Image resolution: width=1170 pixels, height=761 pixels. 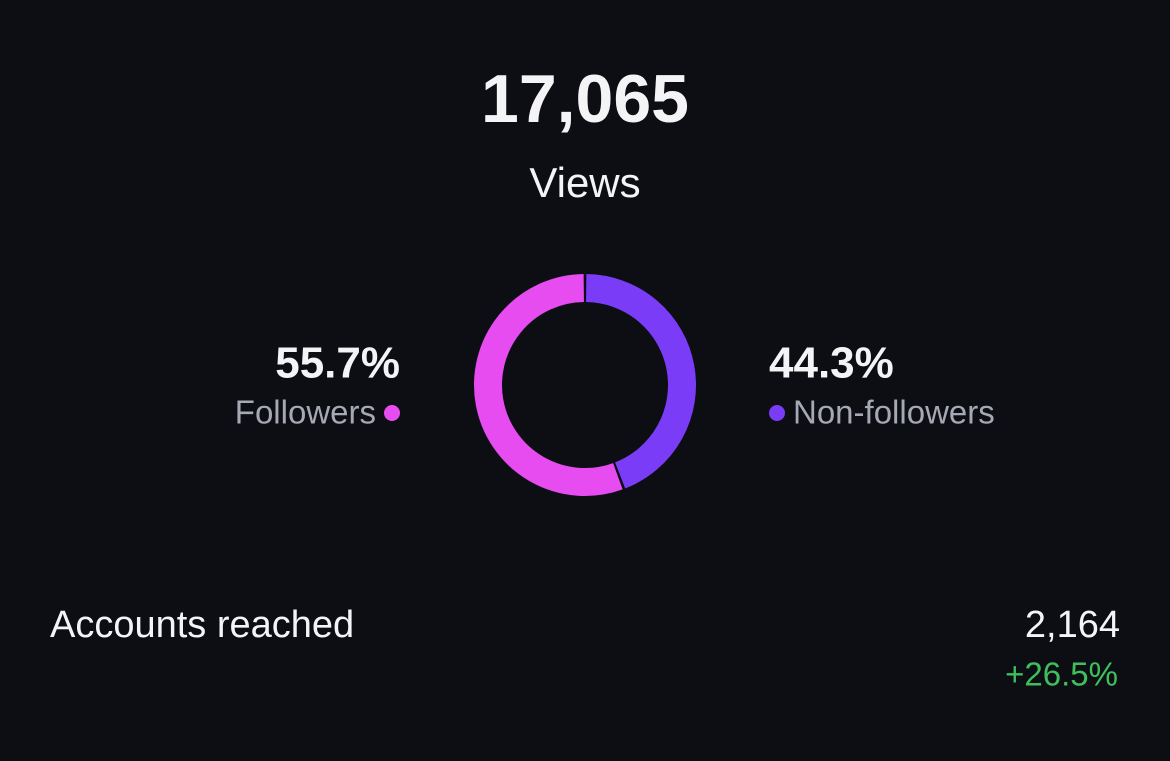 I want to click on stat-value: 2,164, so click(x=1072, y=625).